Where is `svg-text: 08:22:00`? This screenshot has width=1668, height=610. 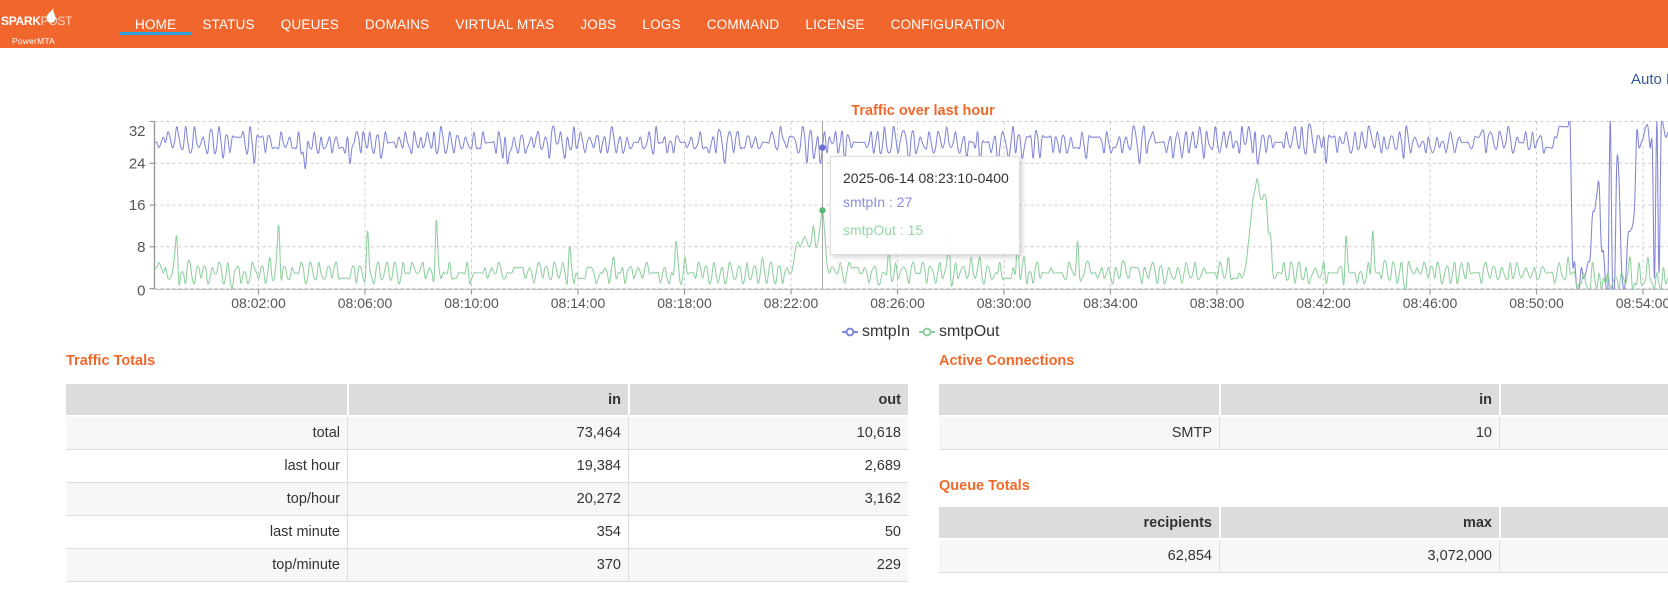
svg-text: 08:22:00 is located at coordinates (791, 303).